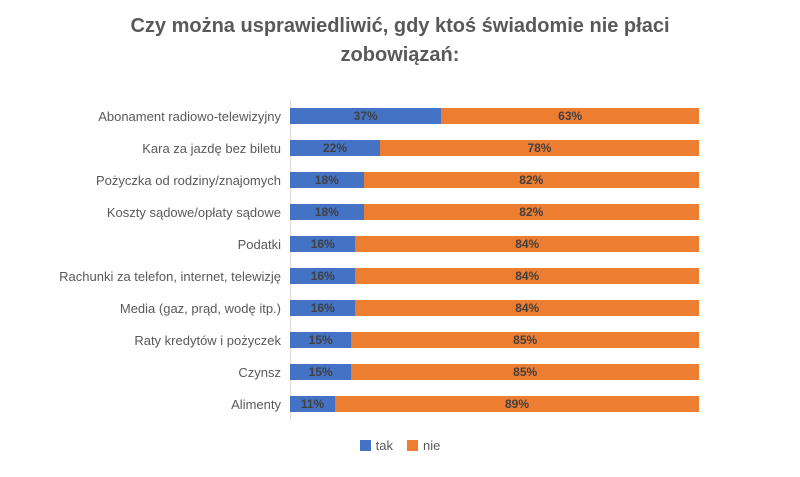 Image resolution: width=800 pixels, height=477 pixels. What do you see at coordinates (189, 116) in the screenshot?
I see `category-label: Abonament radiowo-telewizyjny` at bounding box center [189, 116].